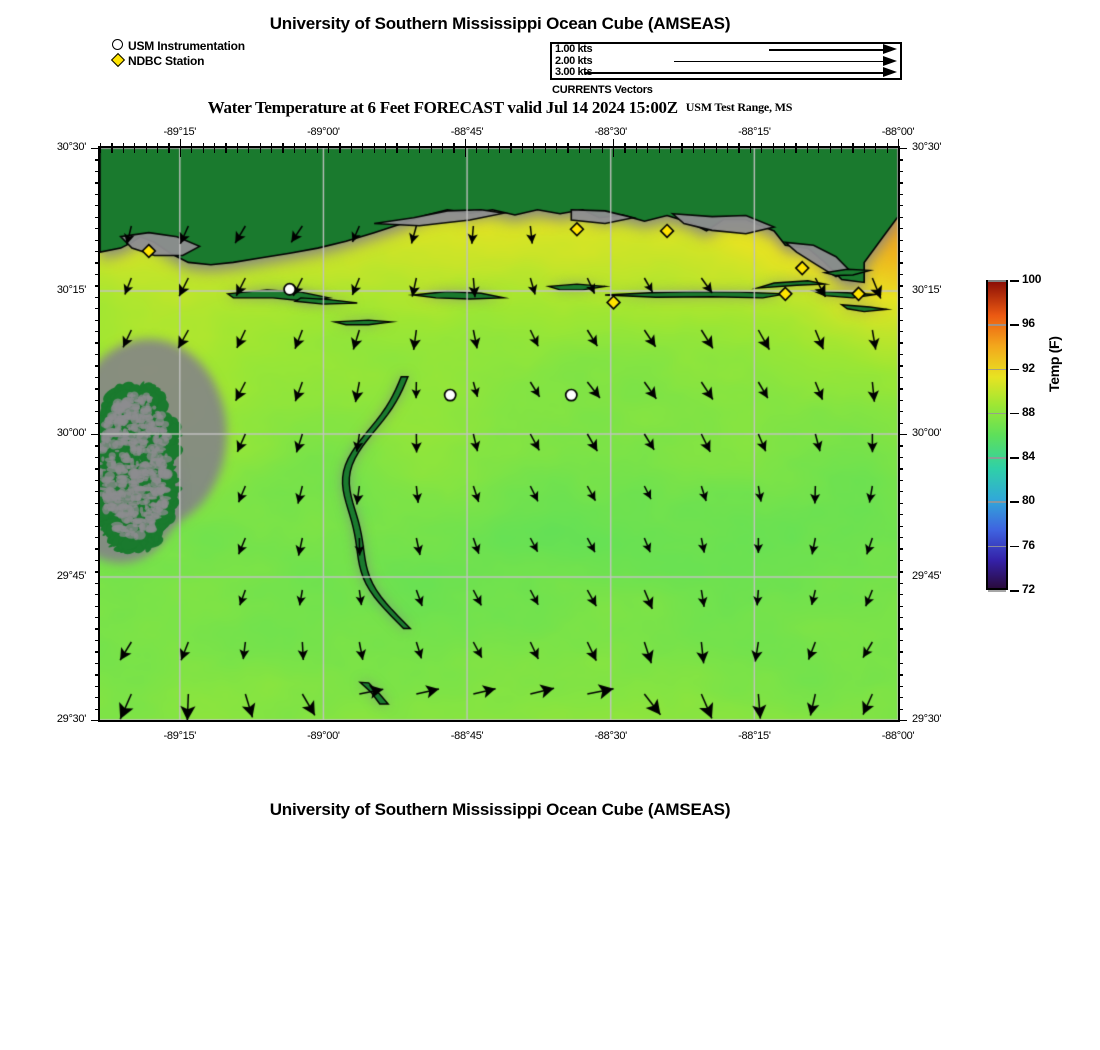  Describe the element at coordinates (997, 435) in the screenshot. I see `colorbar` at that location.